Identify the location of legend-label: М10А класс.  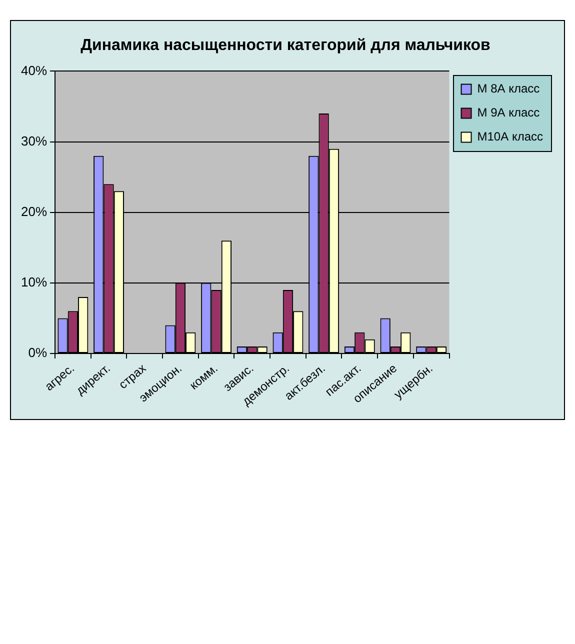
(510, 137).